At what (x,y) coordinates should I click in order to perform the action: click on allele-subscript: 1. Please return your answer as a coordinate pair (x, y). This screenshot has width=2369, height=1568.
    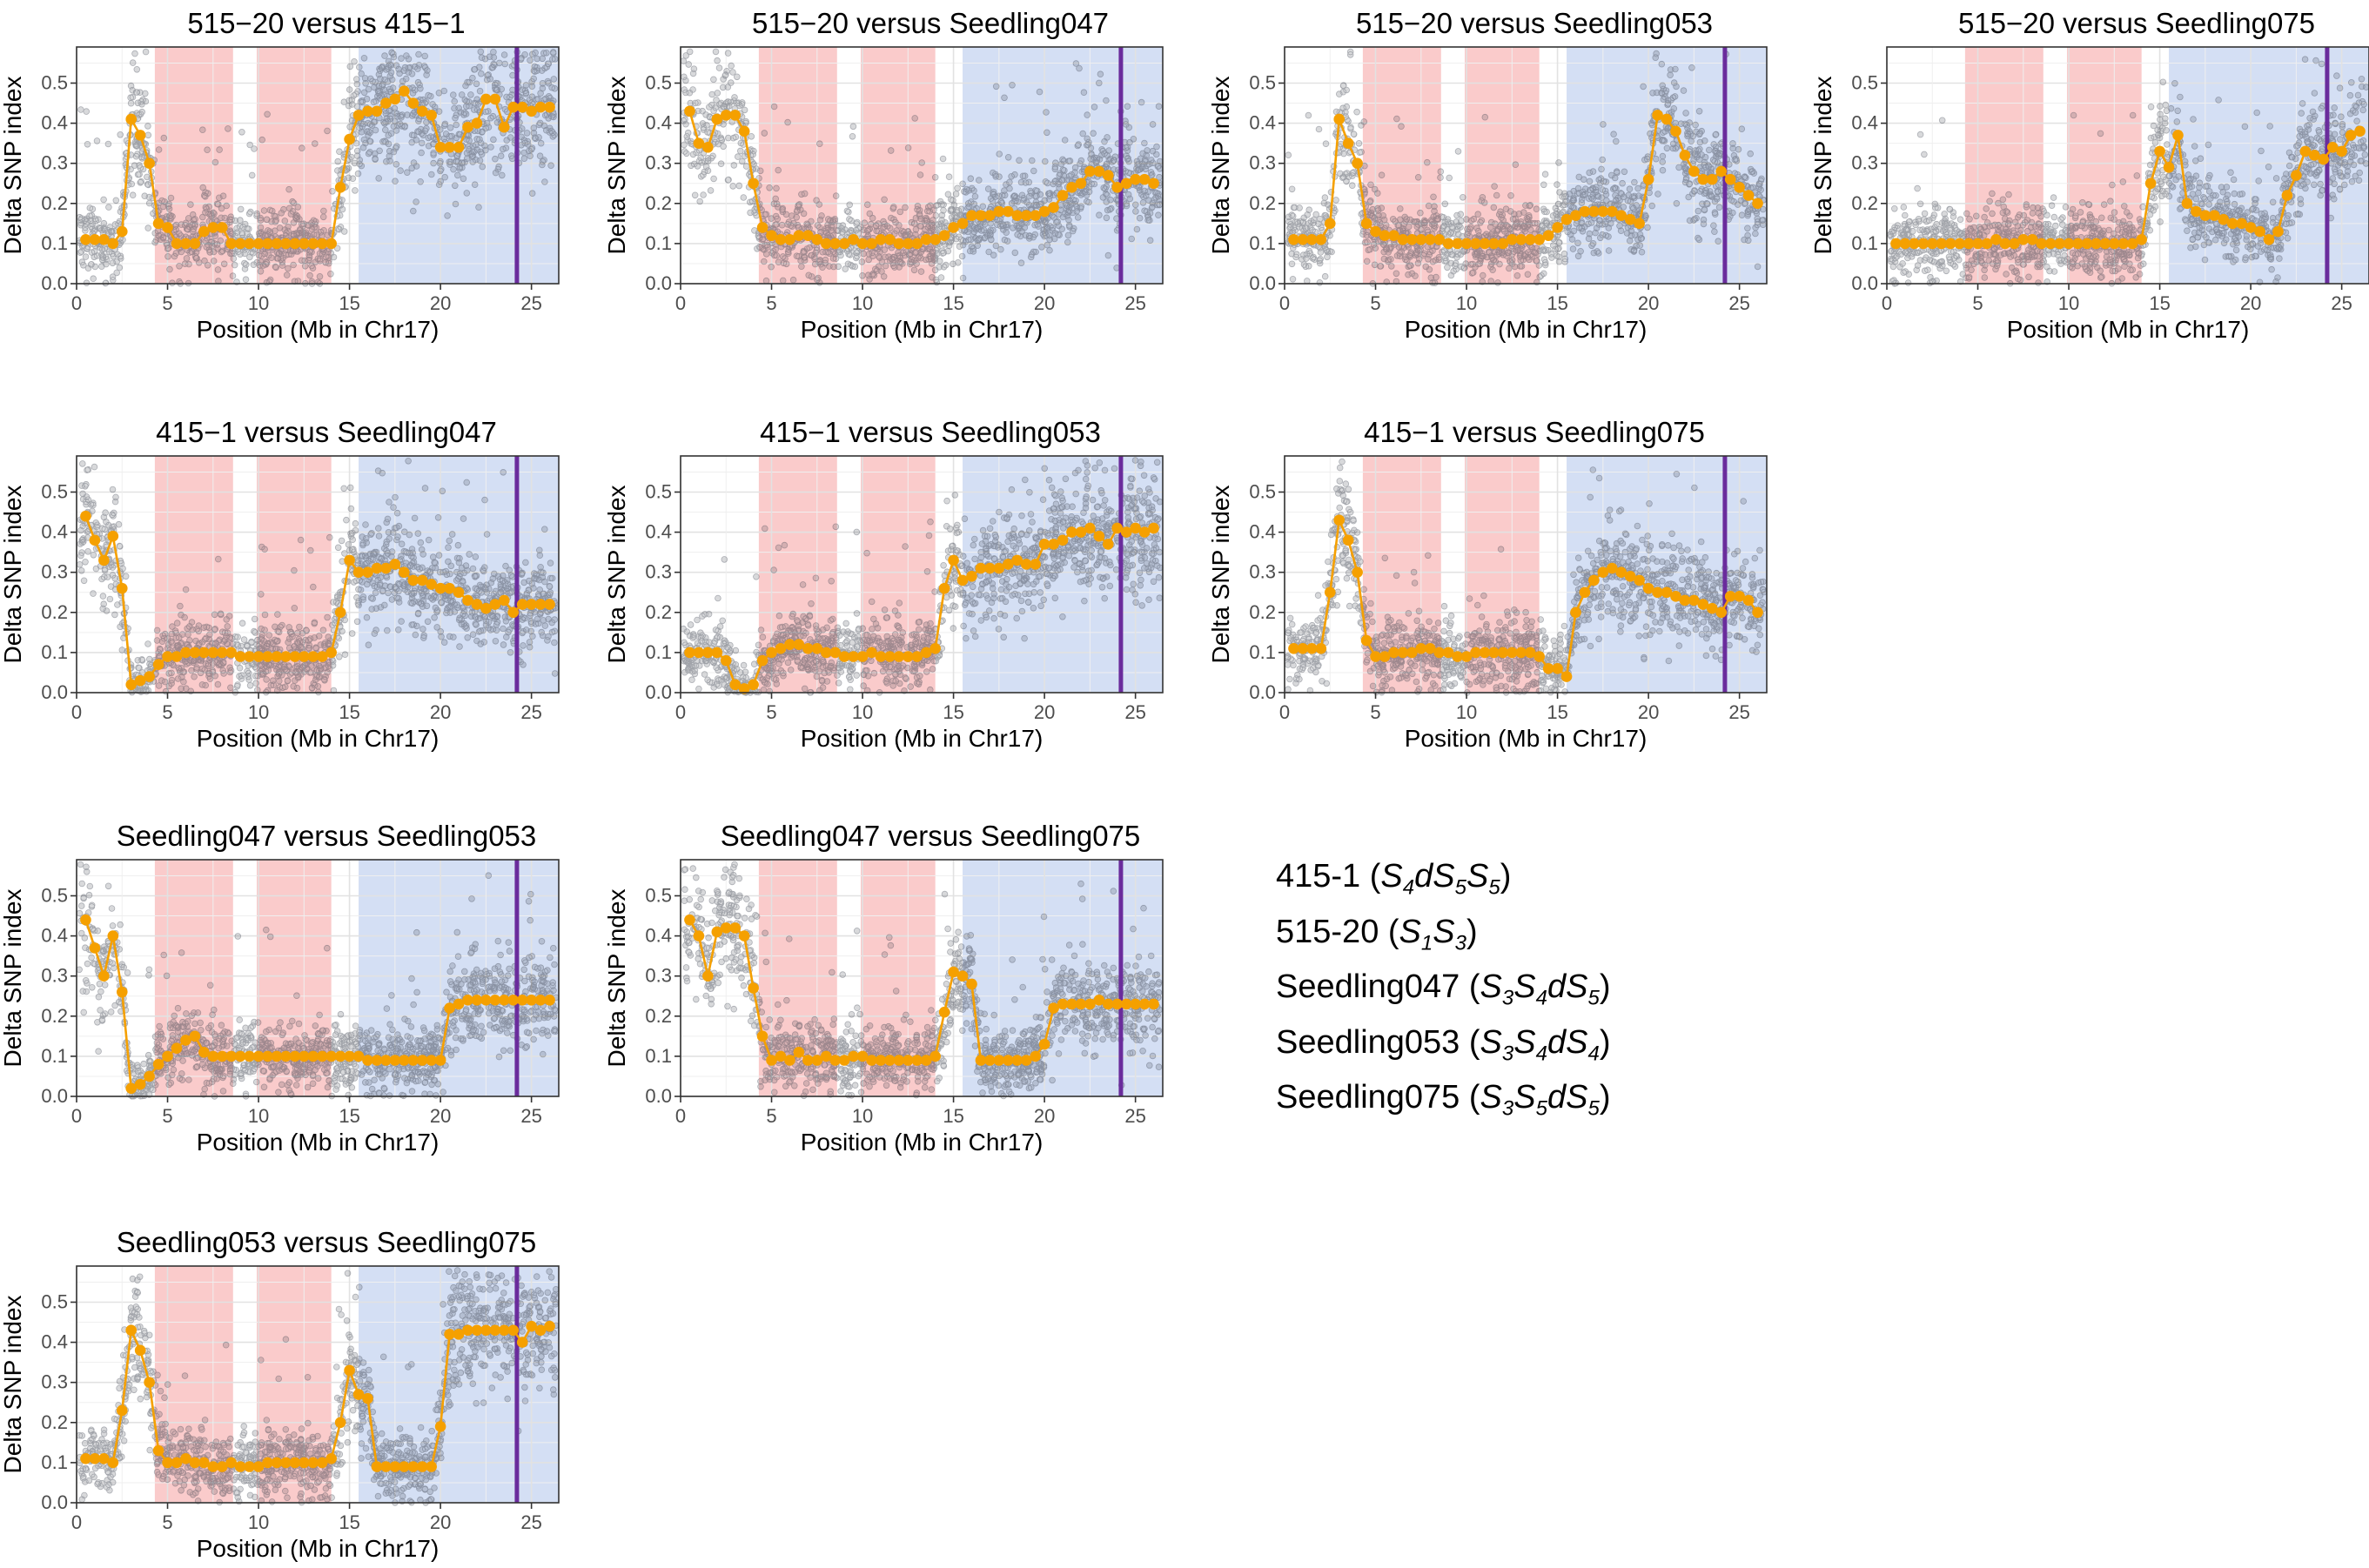
    Looking at the image, I should click on (1426, 943).